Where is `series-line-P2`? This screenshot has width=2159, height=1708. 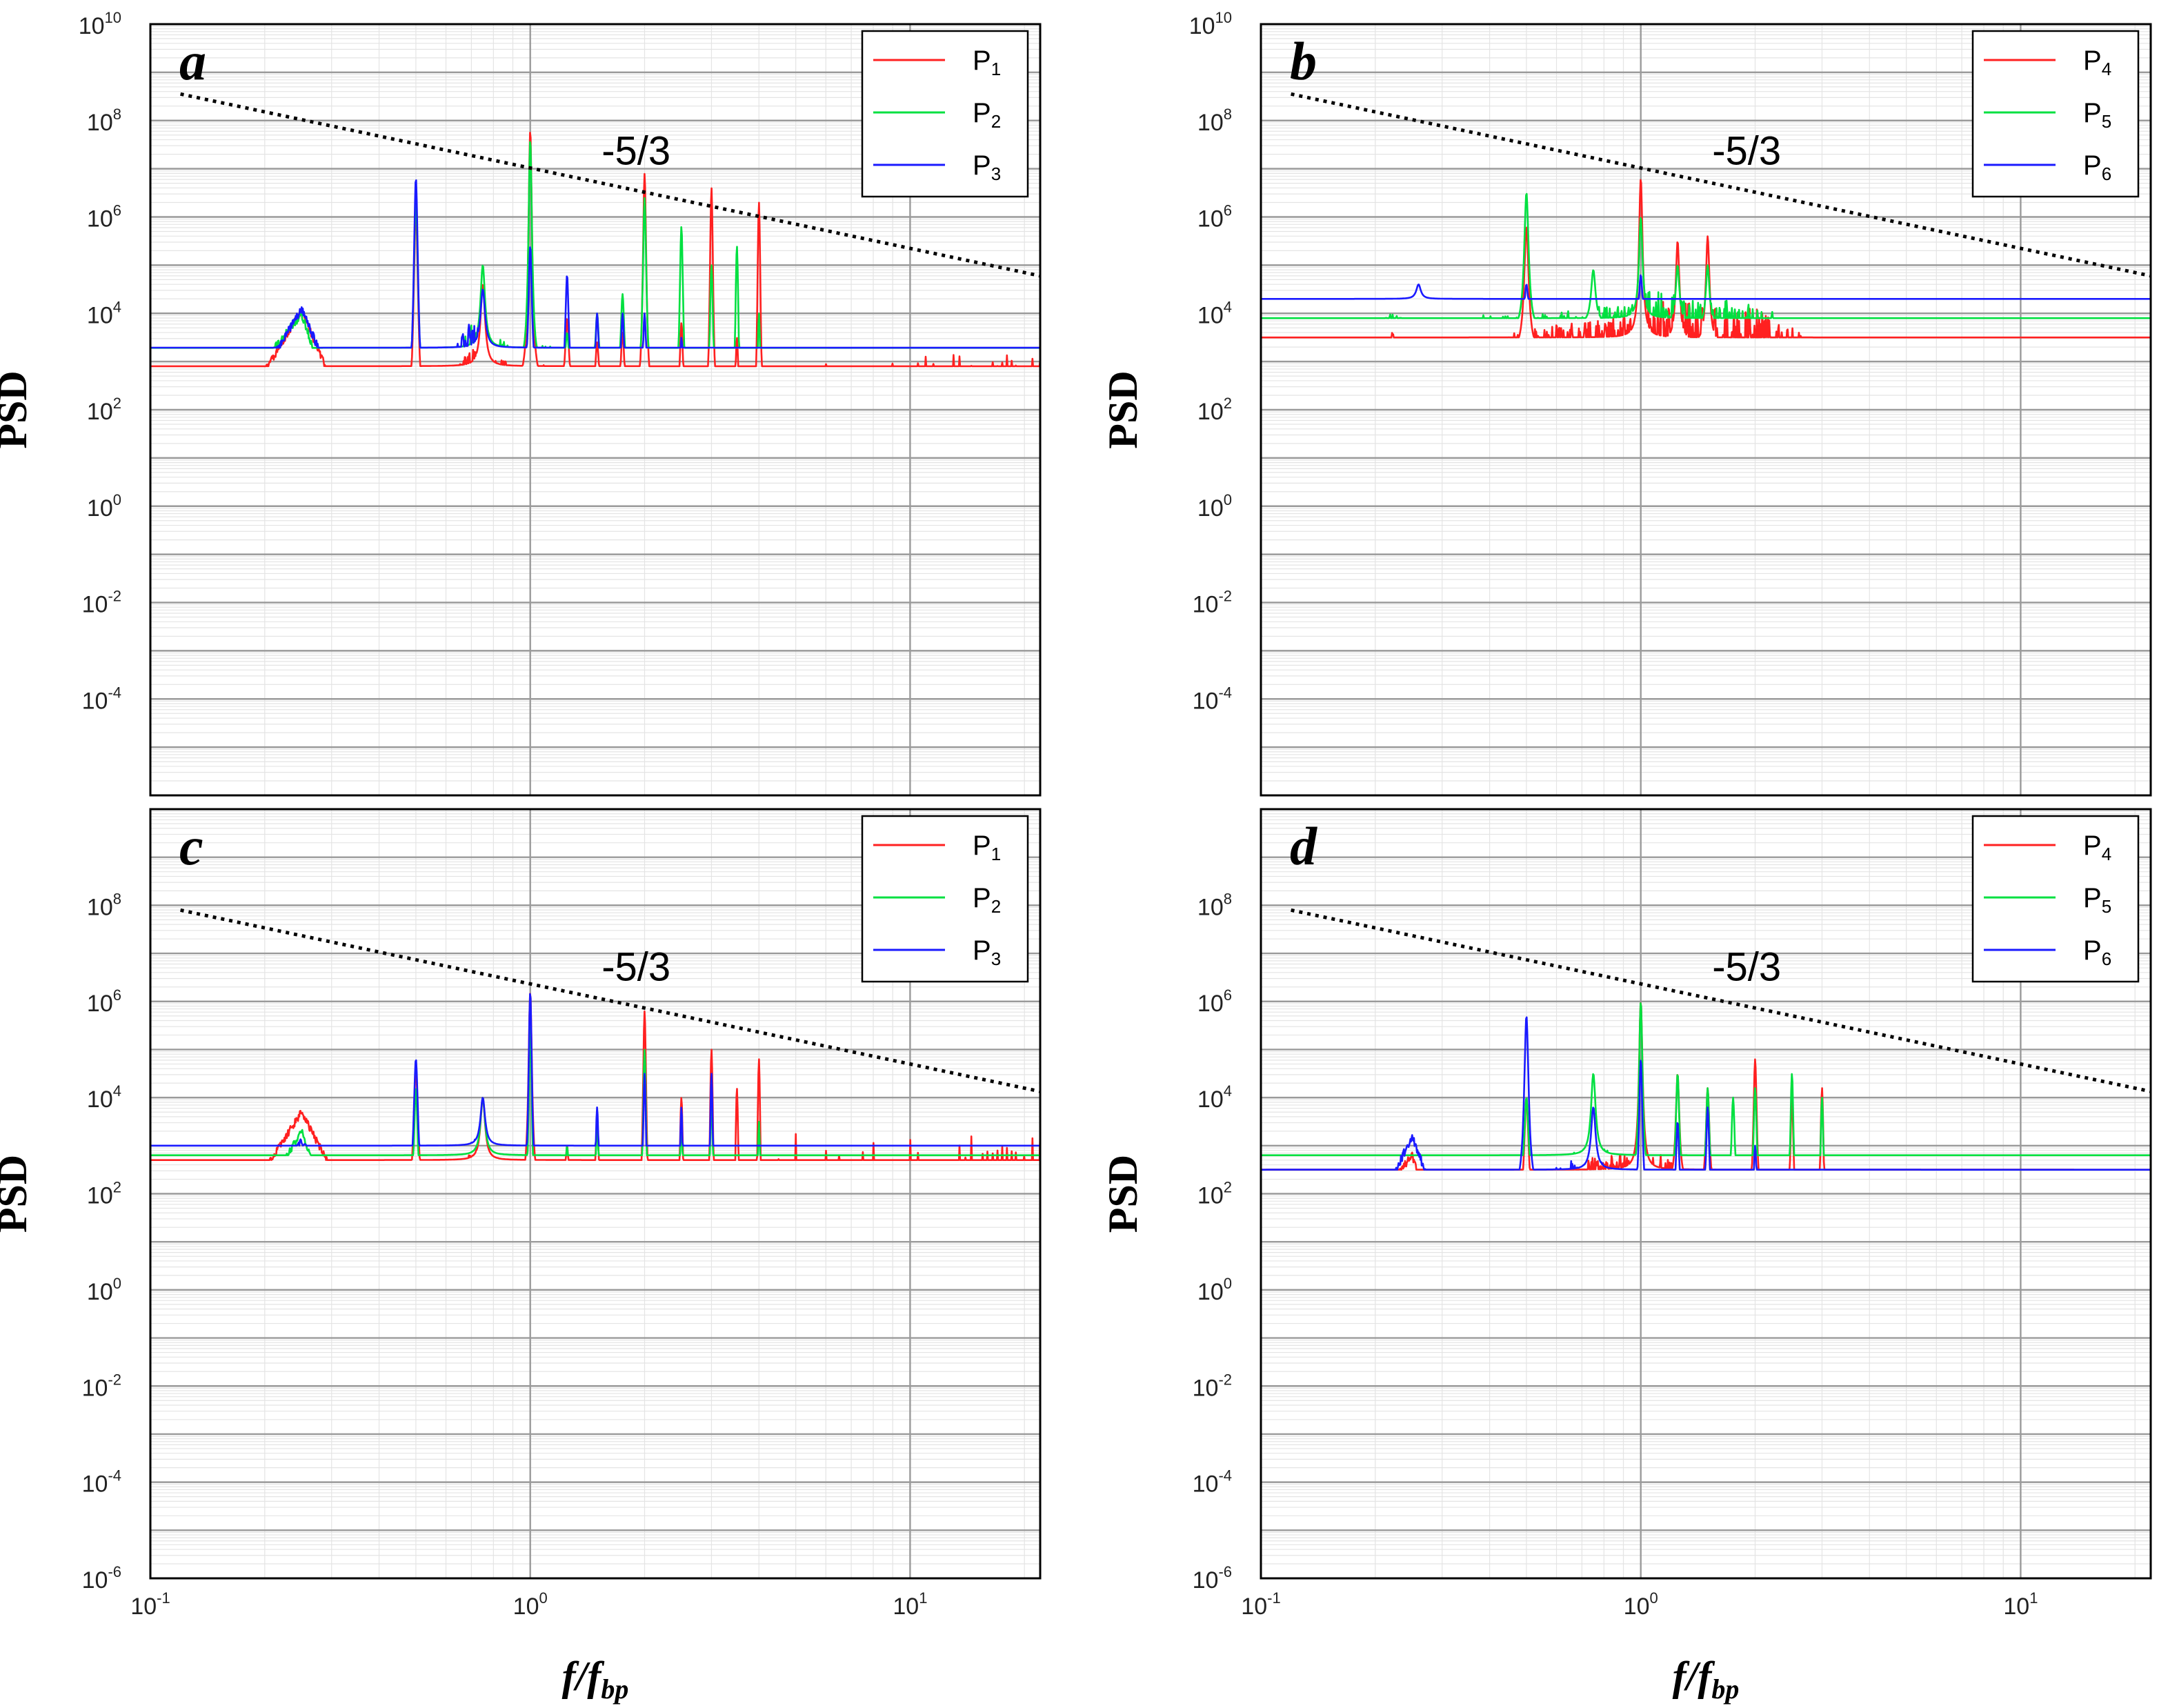 series-line-P2 is located at coordinates (595, 1091).